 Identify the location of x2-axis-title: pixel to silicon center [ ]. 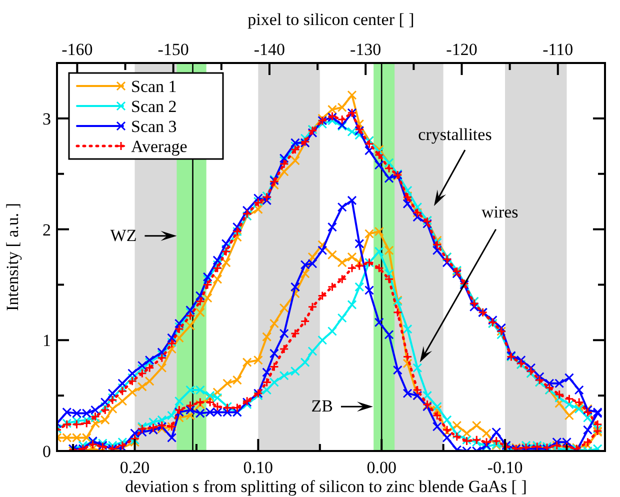
(331, 19).